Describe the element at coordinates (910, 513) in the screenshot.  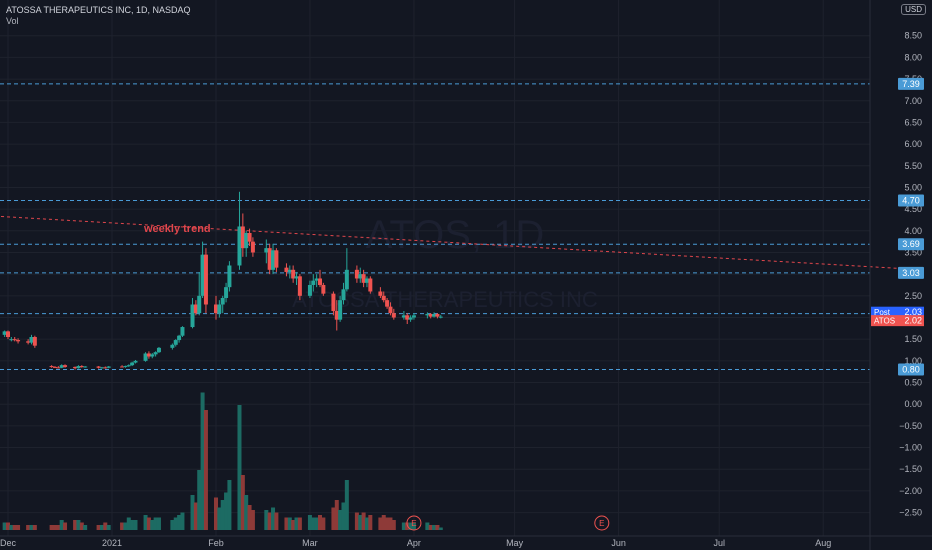
I see `price-tick-label: −2.50` at that location.